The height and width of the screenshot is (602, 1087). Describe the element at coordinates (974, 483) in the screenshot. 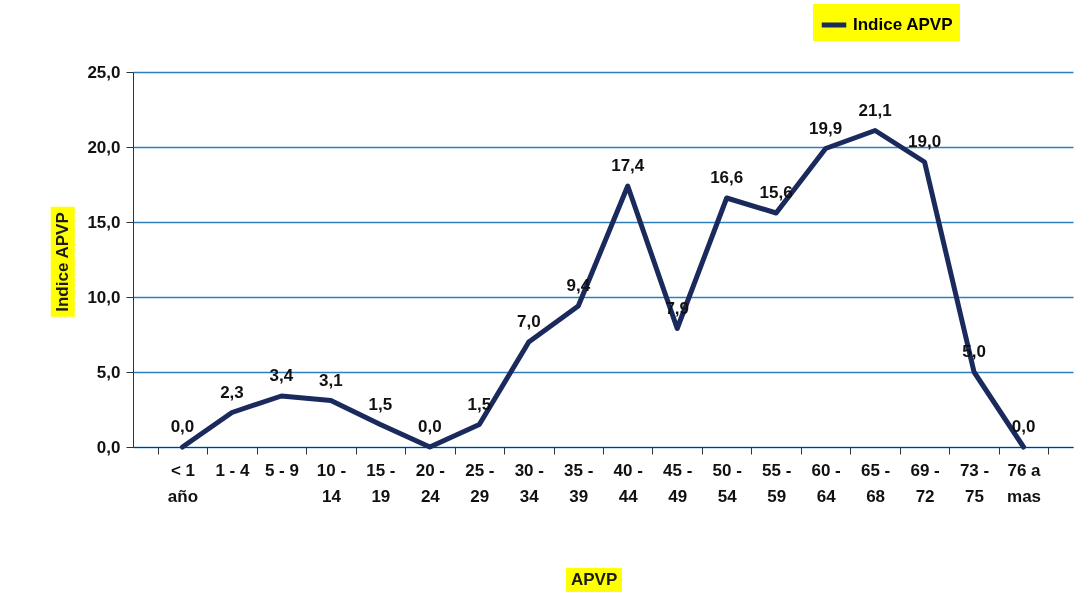

I see `x-tick-label: 73 - 75` at that location.